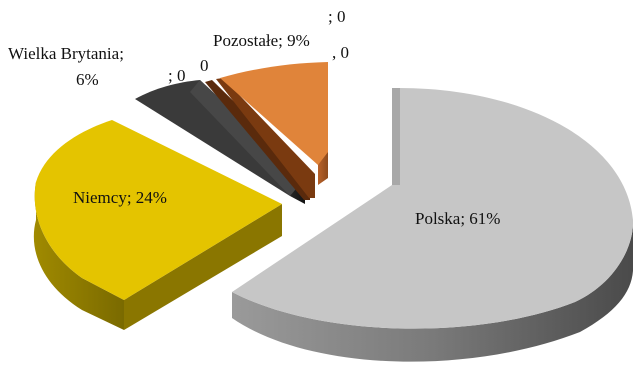 Image resolution: width=633 pixels, height=371 pixels. Describe the element at coordinates (457, 218) in the screenshot. I see `data-label-polska: Polska; 61%` at that location.